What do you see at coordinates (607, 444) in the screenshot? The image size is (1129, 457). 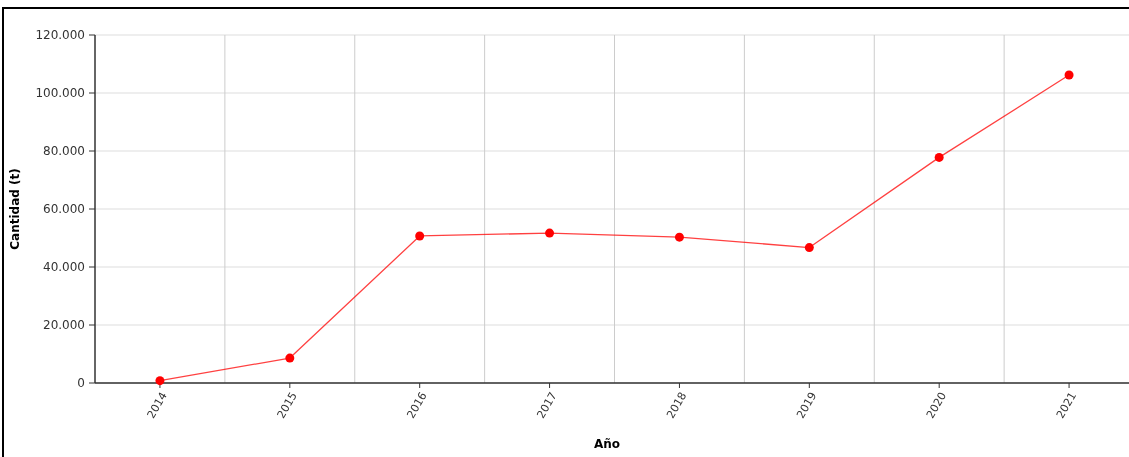 I see `x-axis-title: Año` at bounding box center [607, 444].